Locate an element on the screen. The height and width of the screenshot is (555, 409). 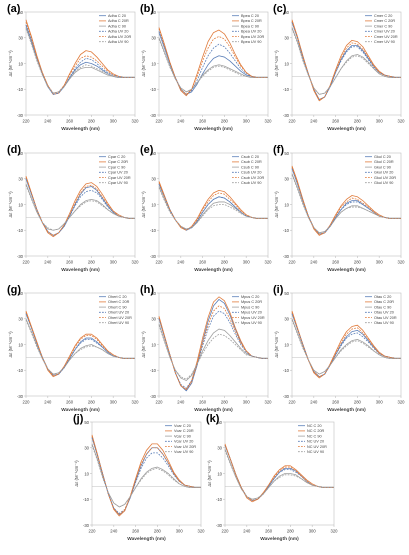
legend-entry: Adha UV 90 is located at coordinates (118, 42).